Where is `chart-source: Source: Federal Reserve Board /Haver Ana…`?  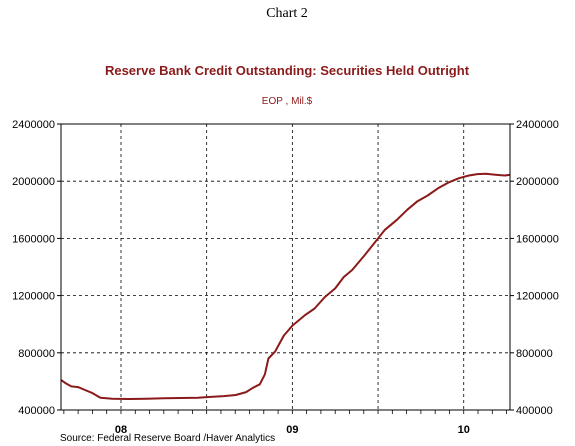 chart-source: Source: Federal Reserve Board /Haver Ana… is located at coordinates (167, 438).